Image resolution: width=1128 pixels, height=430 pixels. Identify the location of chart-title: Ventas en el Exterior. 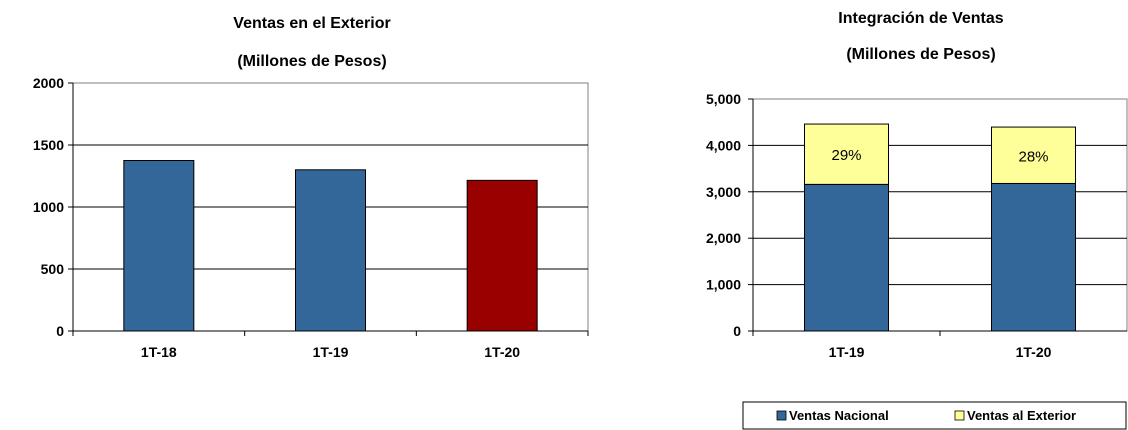
(311, 23).